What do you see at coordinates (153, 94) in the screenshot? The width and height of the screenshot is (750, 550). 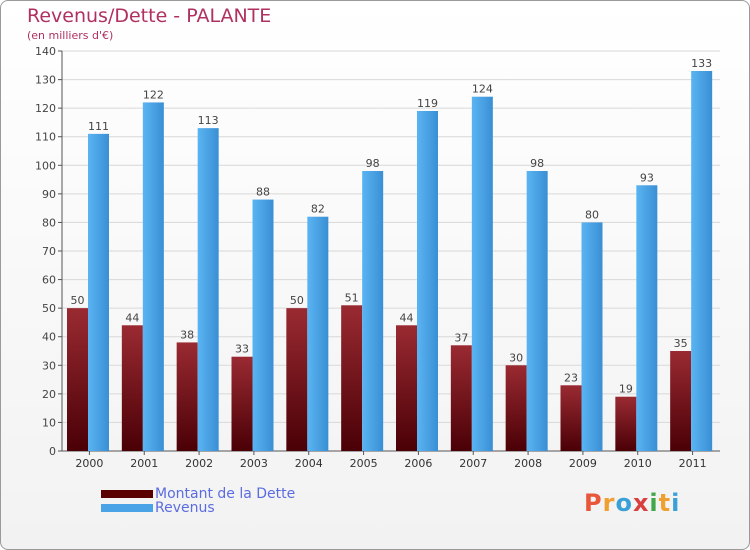 I see `revenue-bar-label: 122` at bounding box center [153, 94].